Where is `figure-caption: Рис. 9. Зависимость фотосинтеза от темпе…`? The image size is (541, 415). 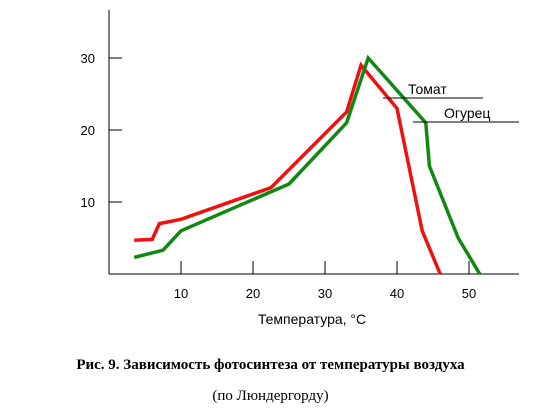 figure-caption: Рис. 9. Зависимость фотосинтеза от темпе… is located at coordinates (270, 365).